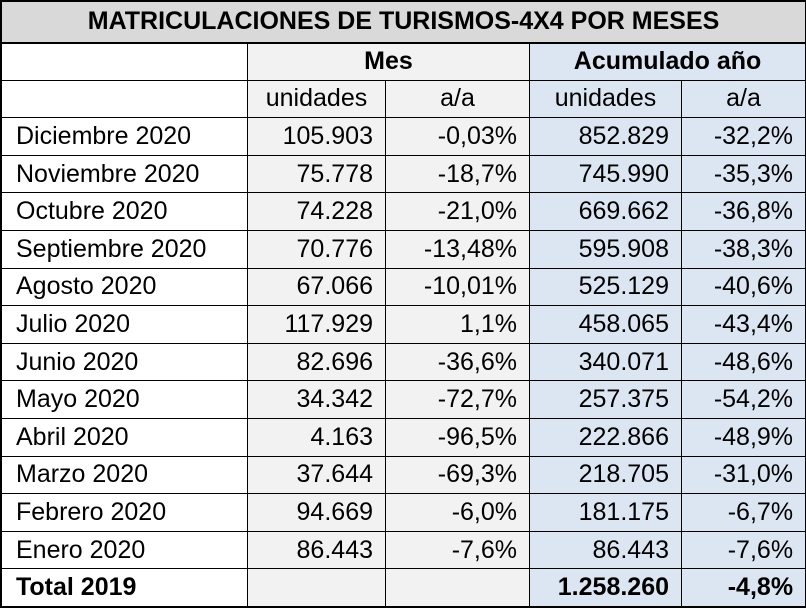 This screenshot has width=806, height=608. I want to click on acu-unidades-cell: 852.829, so click(605, 136).